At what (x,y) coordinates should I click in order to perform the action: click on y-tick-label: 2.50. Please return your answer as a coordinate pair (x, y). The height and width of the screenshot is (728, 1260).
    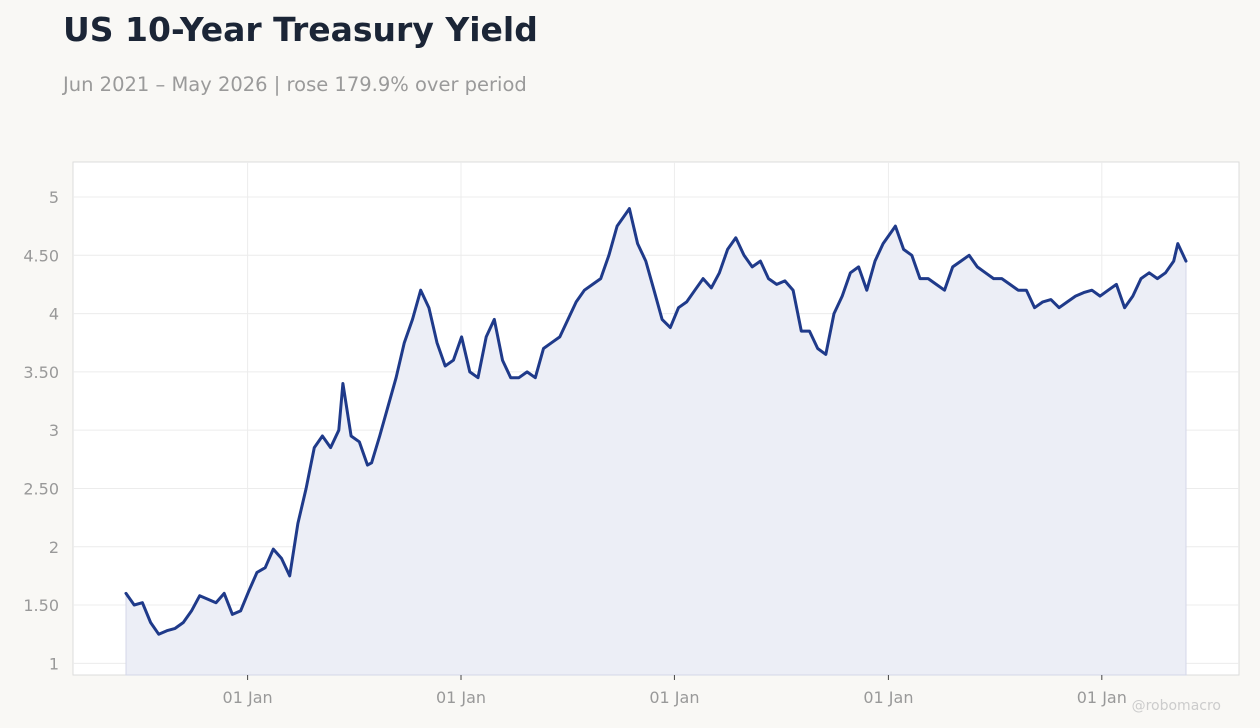
    Looking at the image, I should click on (41, 488).